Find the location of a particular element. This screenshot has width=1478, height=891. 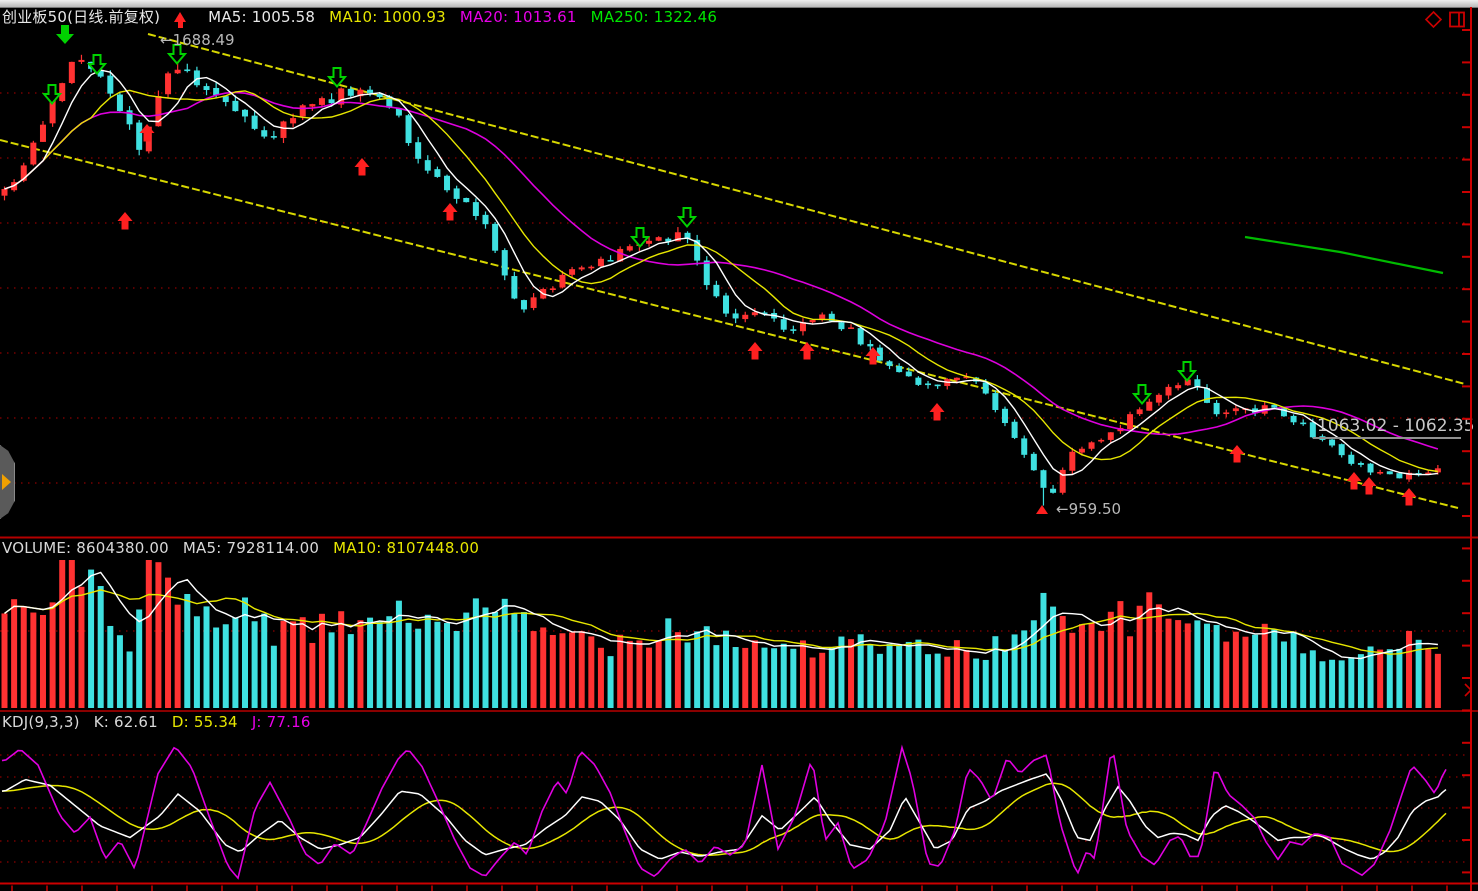

volume-value: VOLUME: 8604380.00 is located at coordinates (85, 548).